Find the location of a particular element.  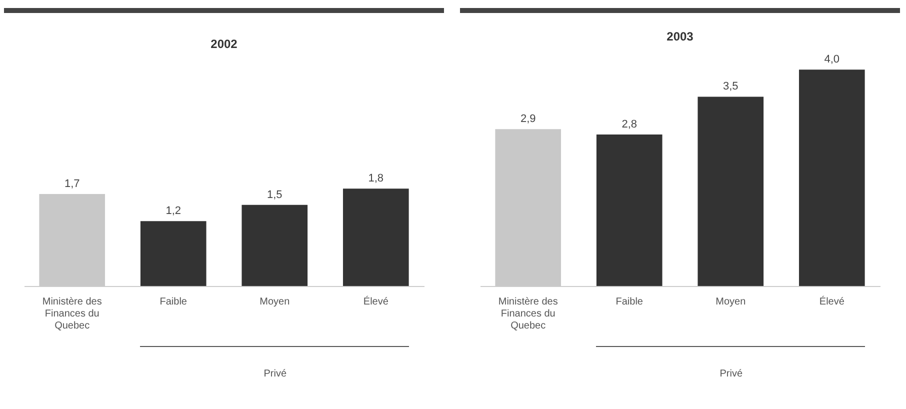

data-label: 2,9 is located at coordinates (528, 119).